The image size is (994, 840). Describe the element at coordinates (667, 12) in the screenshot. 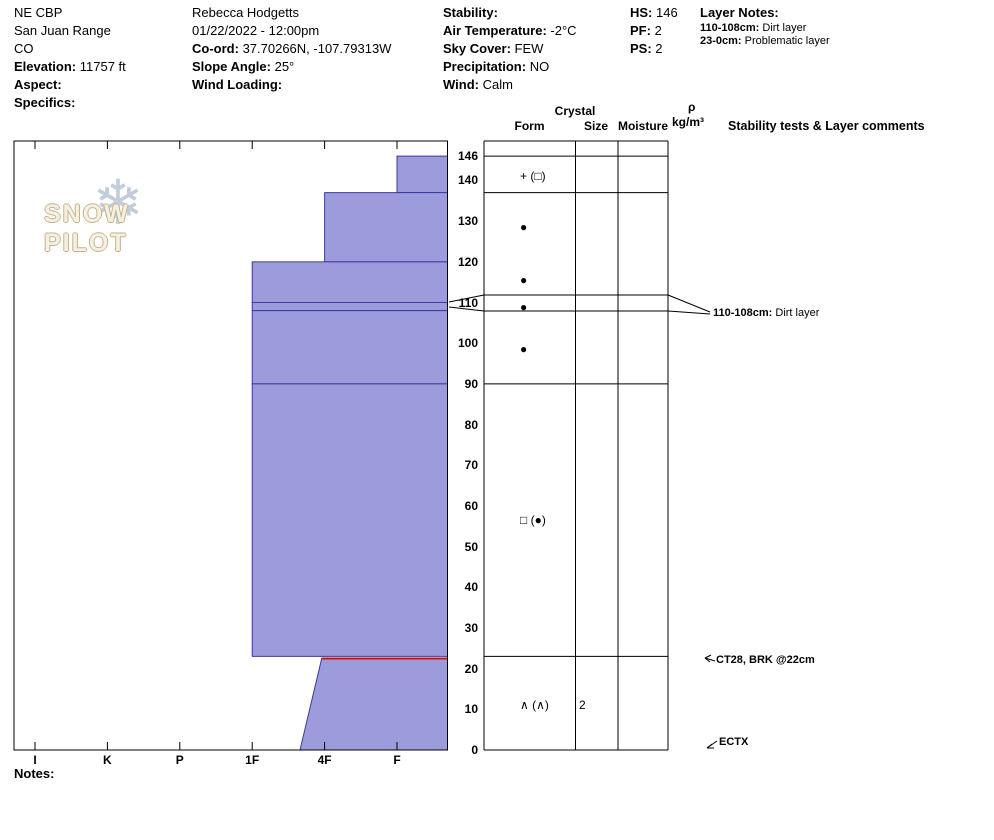

I see `hs-value: 146` at that location.